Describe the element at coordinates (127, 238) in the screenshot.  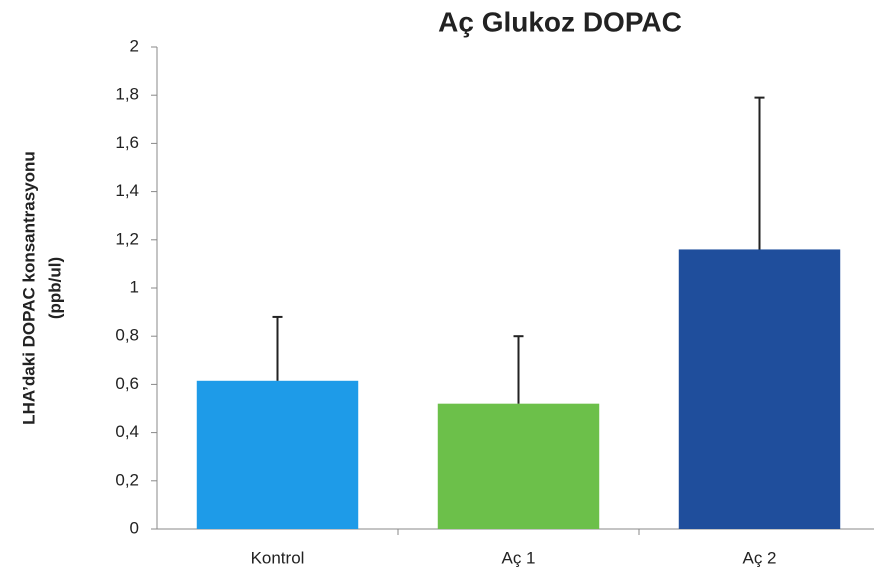
I see `y-tick-label: 1,2` at that location.